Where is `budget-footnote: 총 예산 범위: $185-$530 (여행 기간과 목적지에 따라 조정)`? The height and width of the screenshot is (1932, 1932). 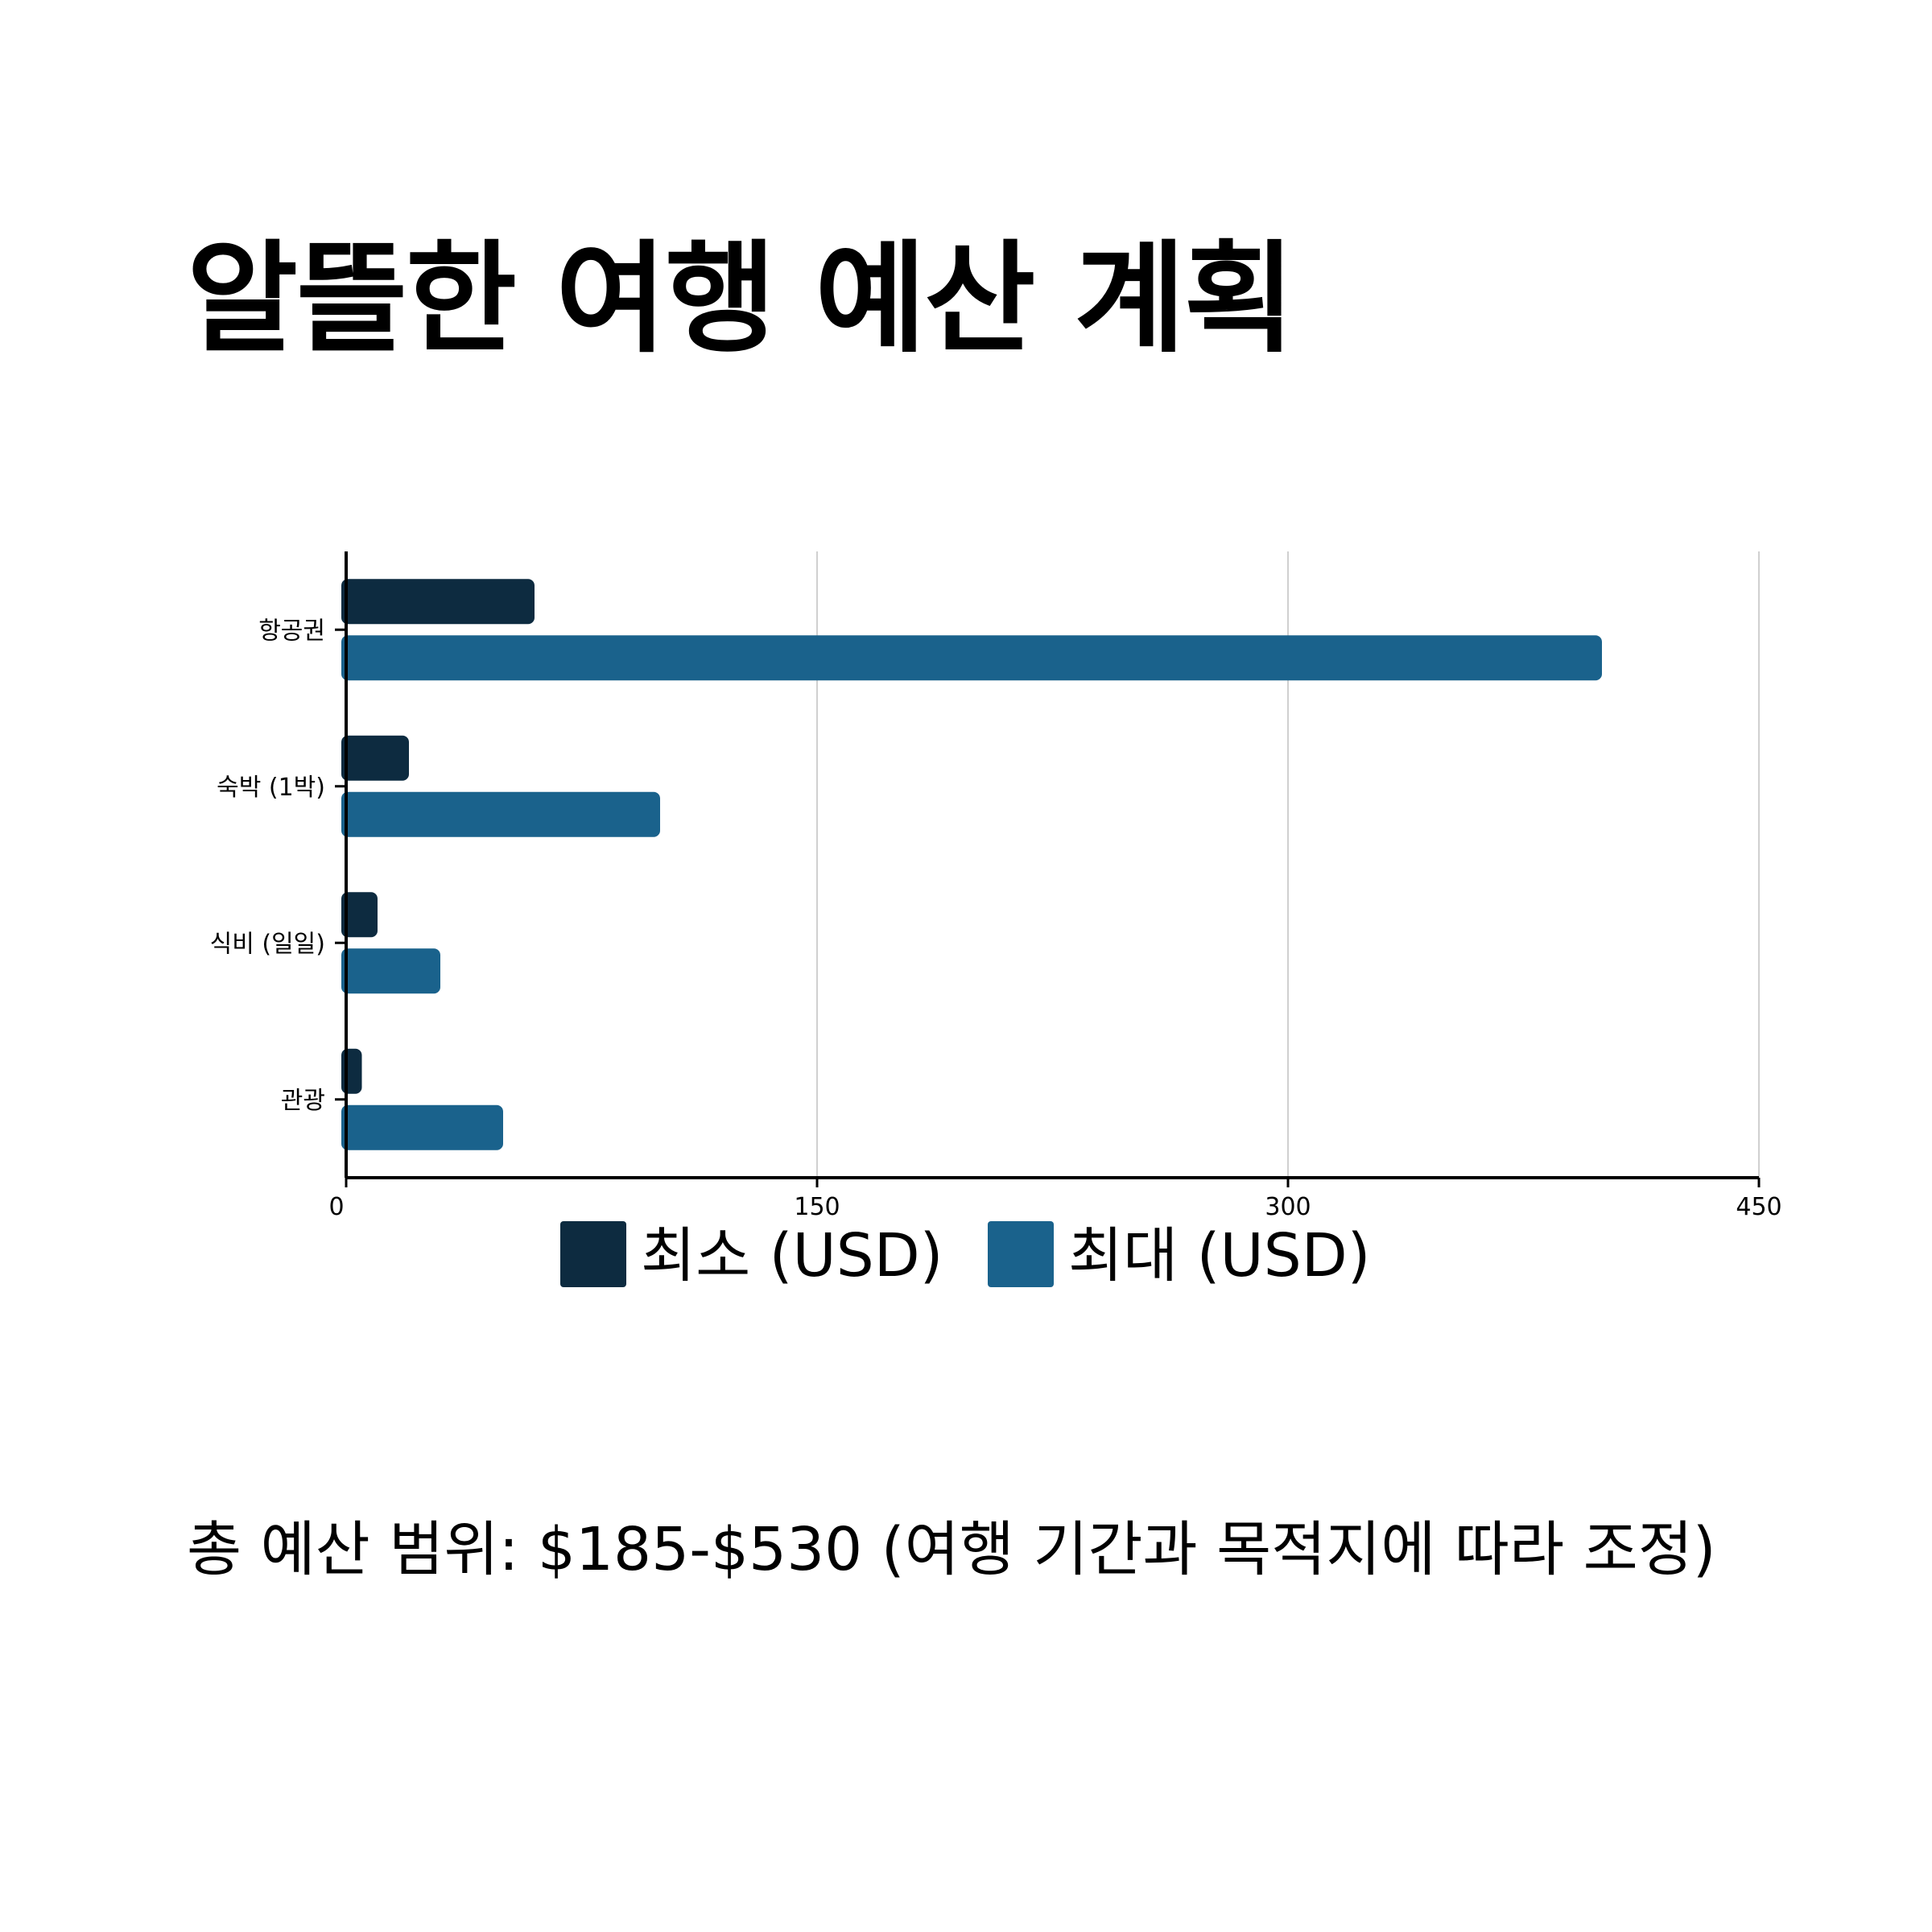
budget-footnote: 총 예산 범위: $185-$530 (여행 기간과 목적지에 따라 조정) is located at coordinates (951, 1549).